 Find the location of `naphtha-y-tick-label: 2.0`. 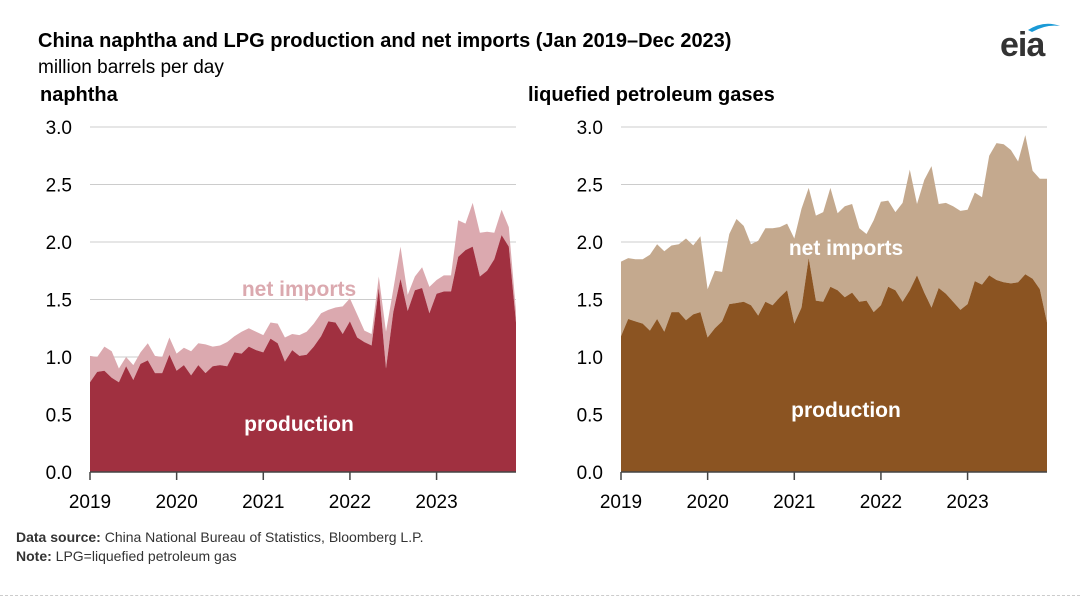

naphtha-y-tick-label: 2.0 is located at coordinates (59, 243).